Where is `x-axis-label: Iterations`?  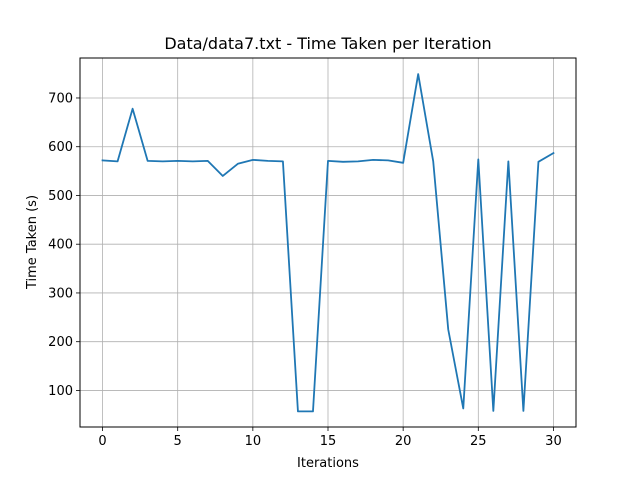 x-axis-label: Iterations is located at coordinates (328, 463).